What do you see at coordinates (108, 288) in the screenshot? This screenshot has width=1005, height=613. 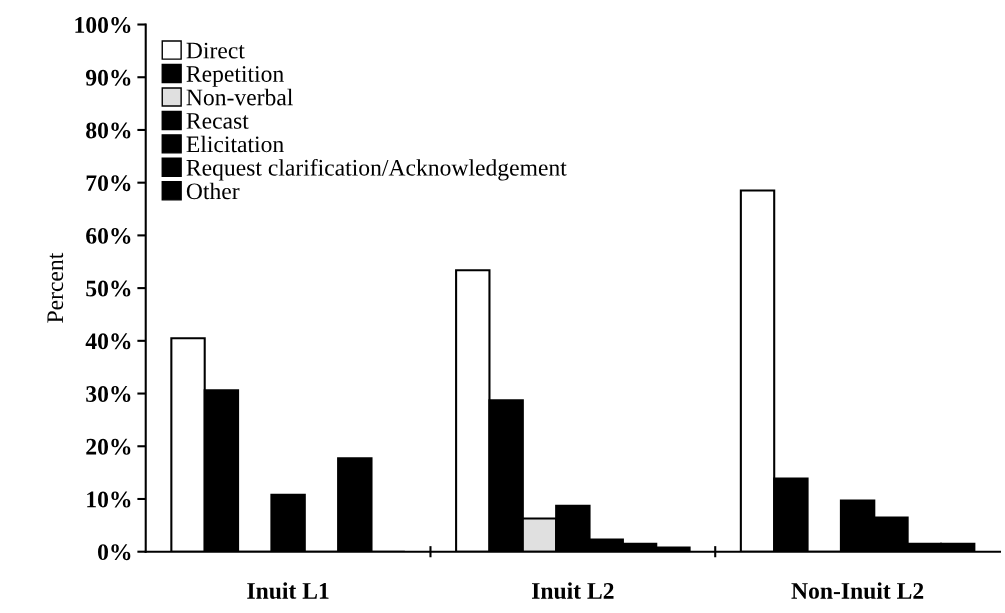 I see `y-tick-label: 50%` at bounding box center [108, 288].